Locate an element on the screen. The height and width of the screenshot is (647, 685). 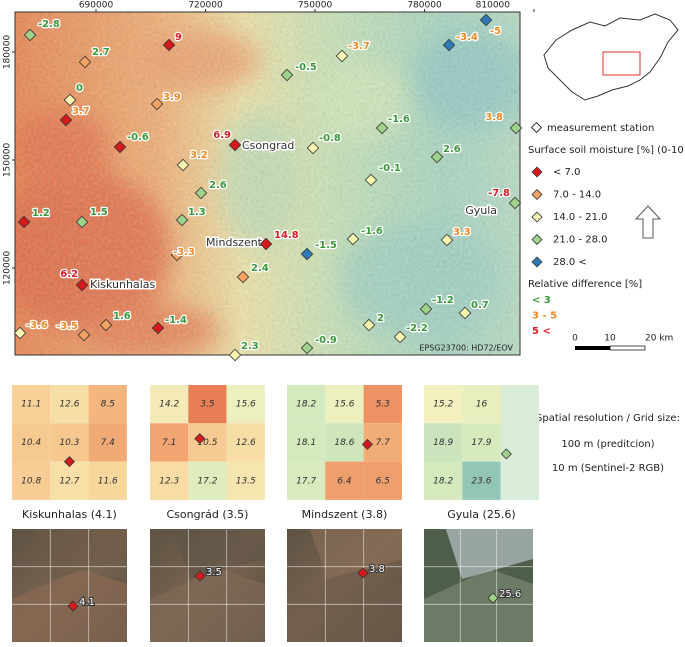
grid-cell-value: 12.7 is located at coordinates (69, 481).